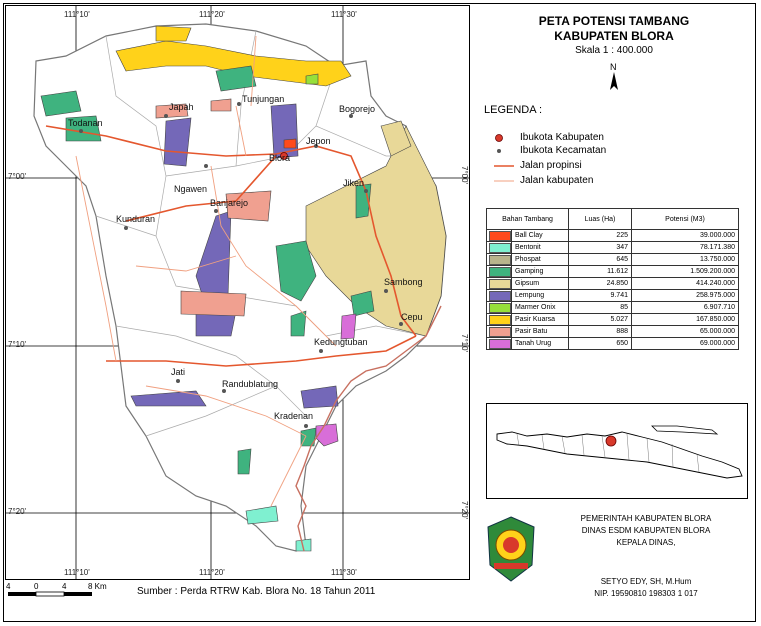  What do you see at coordinates (540, 331) in the screenshot?
I see `material-name: Pasir Batu` at bounding box center [540, 331].